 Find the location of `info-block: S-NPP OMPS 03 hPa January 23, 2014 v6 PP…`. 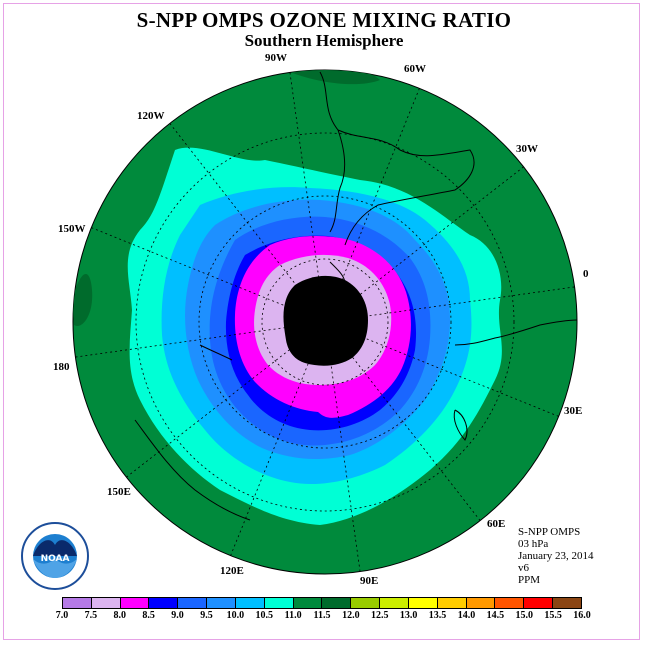

info-block: S-NPP OMPS 03 hPa January 23, 2014 v6 PP… is located at coordinates (555, 556).